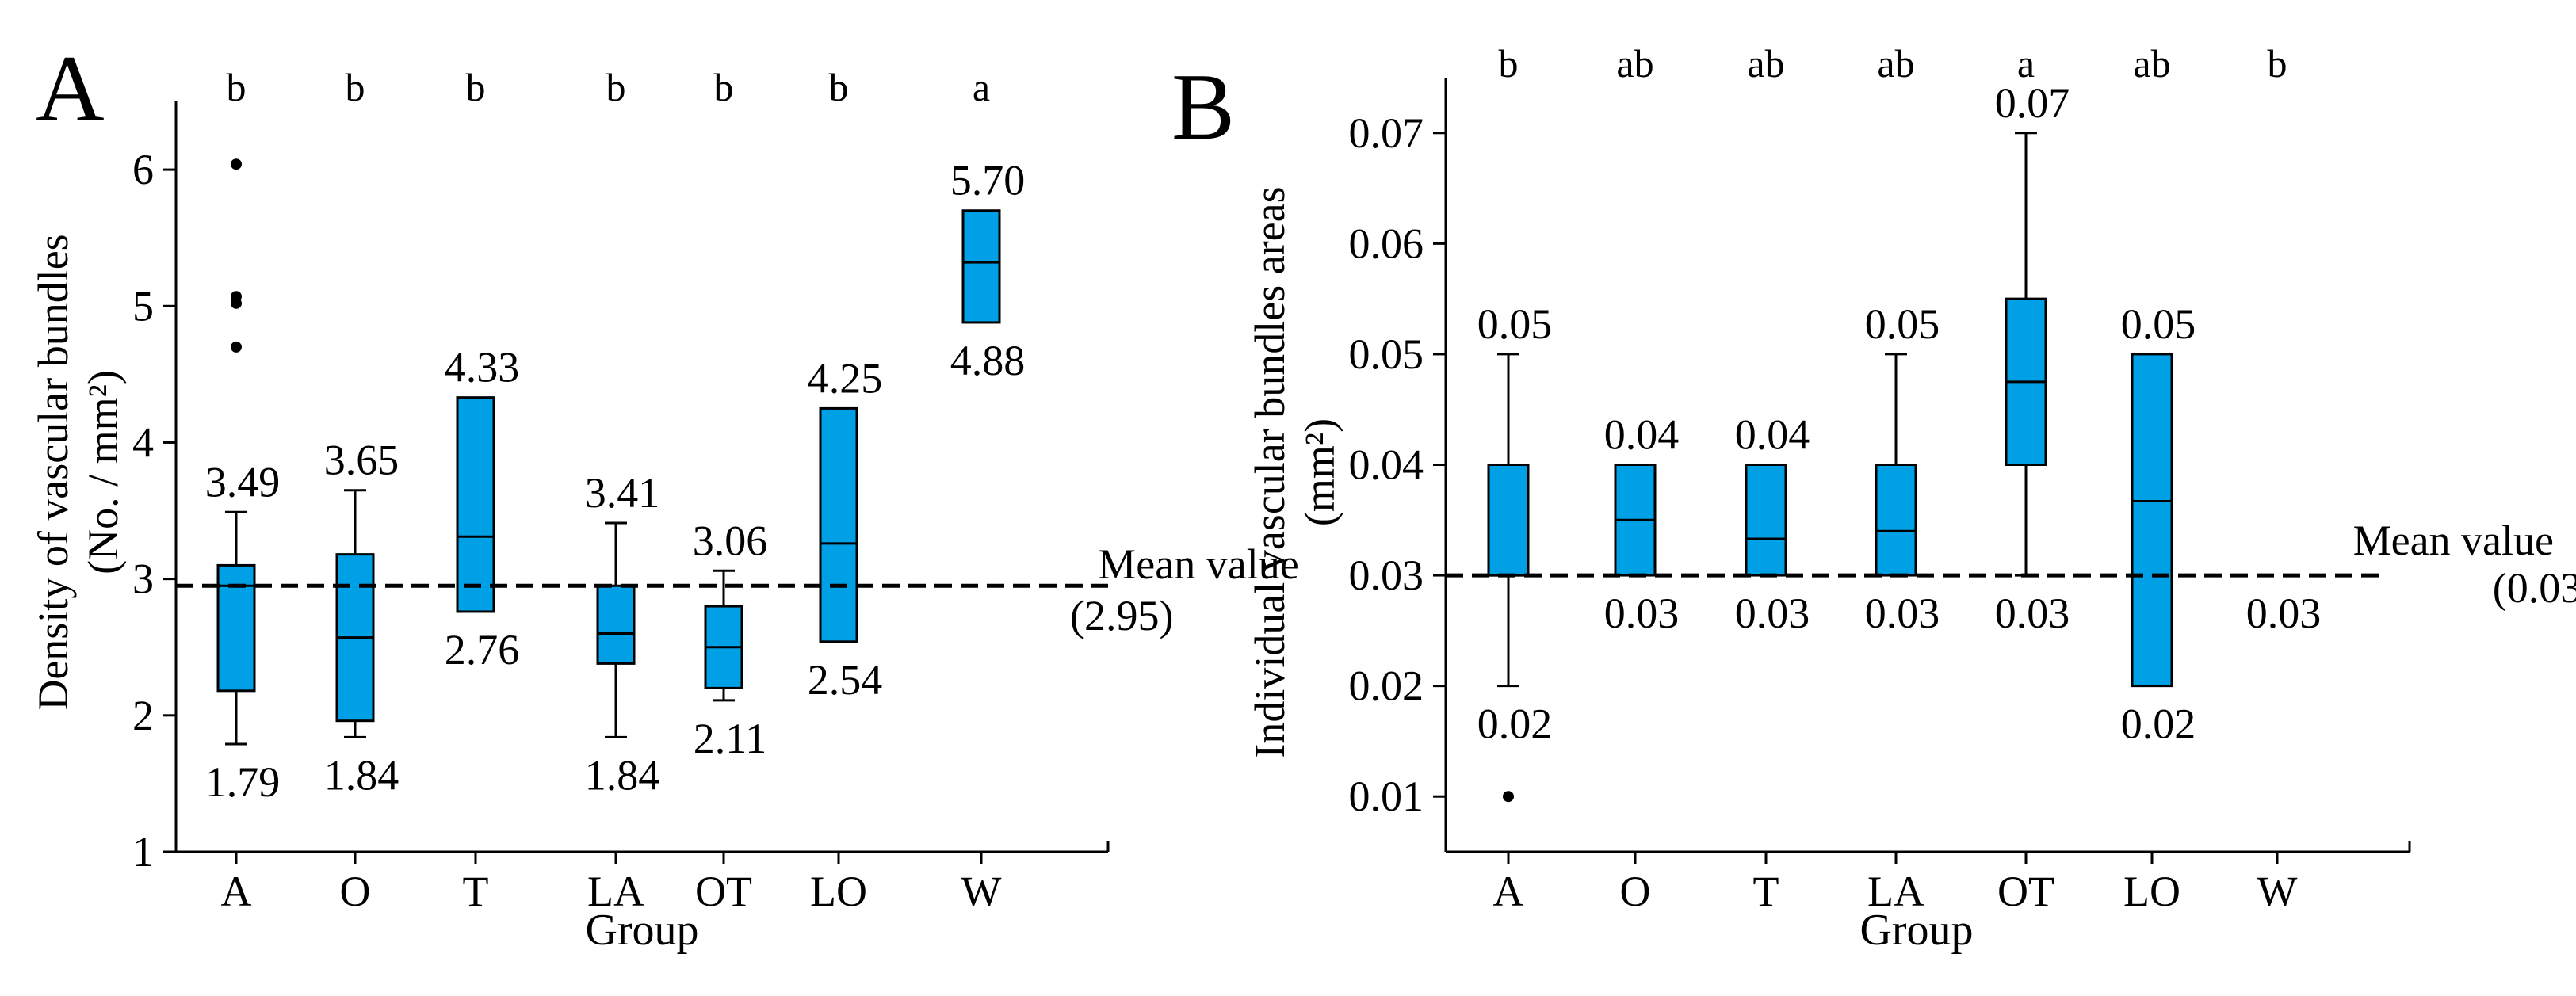 Image resolution: width=2576 pixels, height=996 pixels. What do you see at coordinates (1386, 354) in the screenshot?
I see `panel-b-ytick-label: 0.05` at bounding box center [1386, 354].